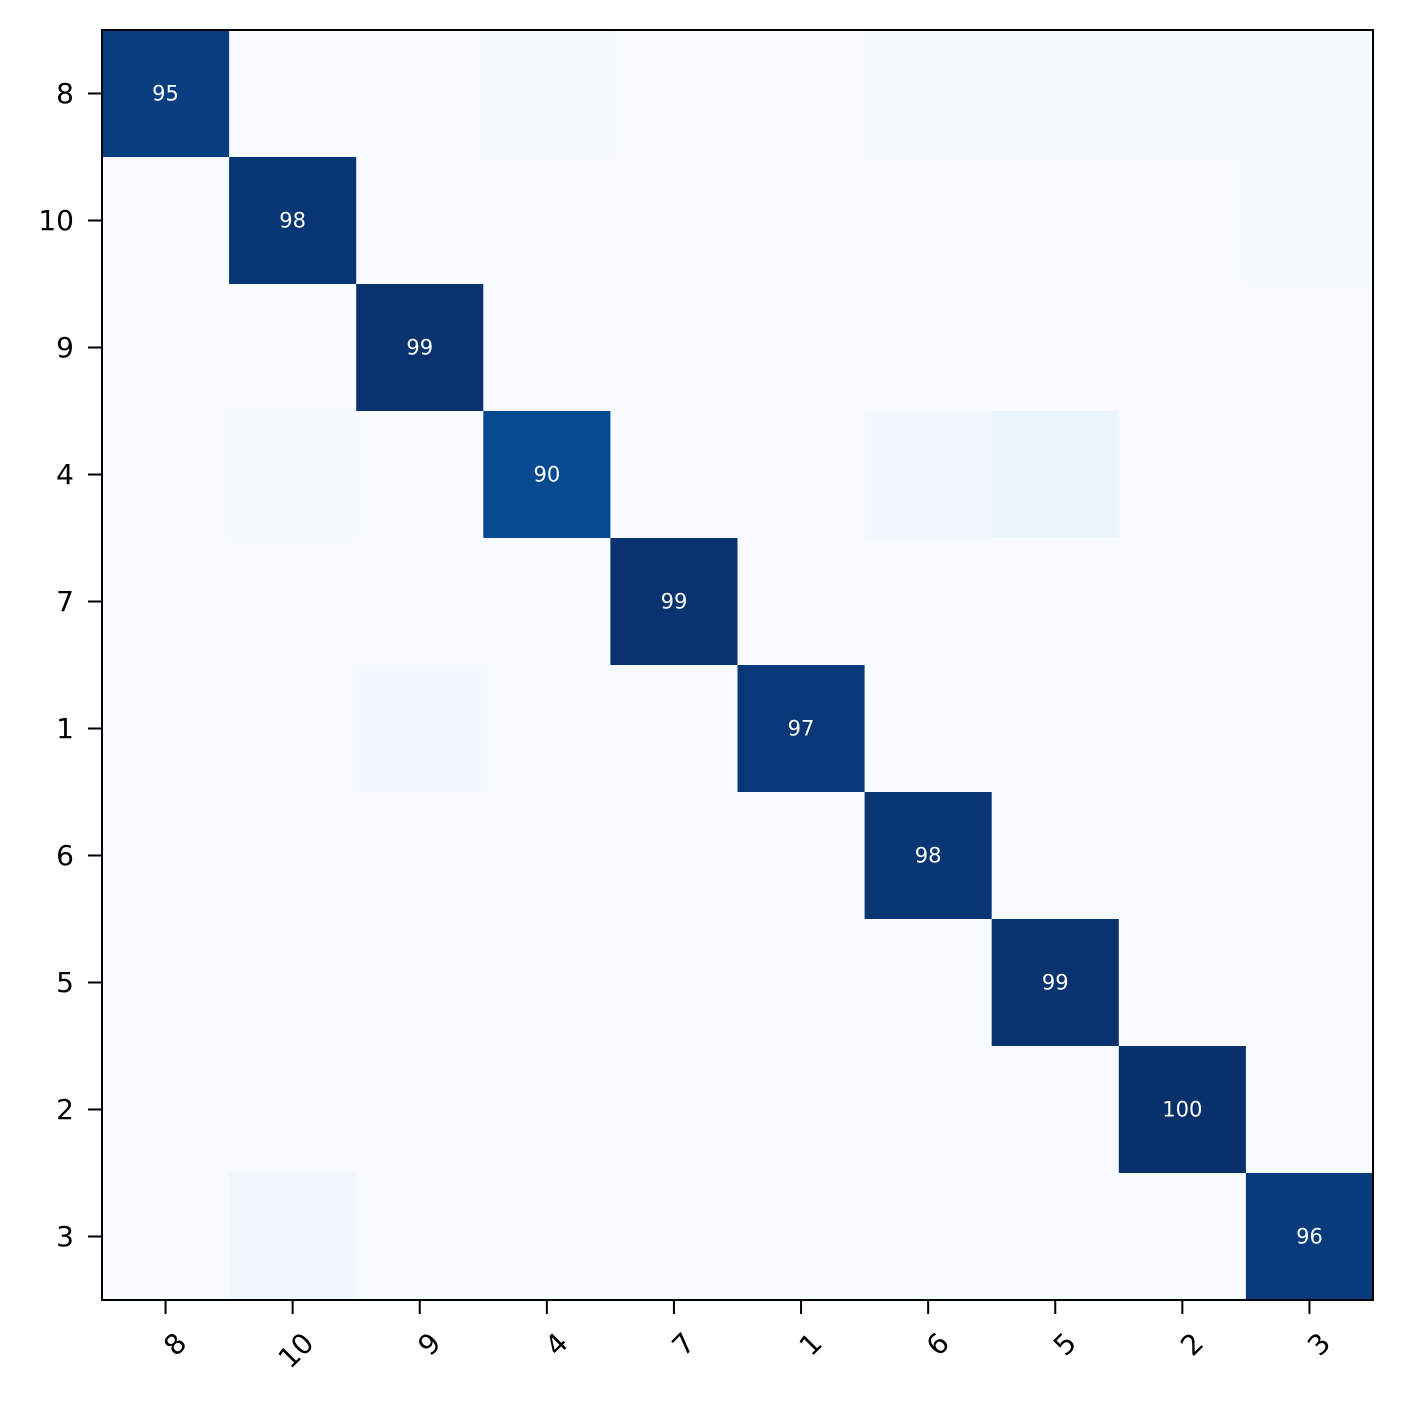 Image resolution: width=1402 pixels, height=1412 pixels. What do you see at coordinates (684, 1344) in the screenshot?
I see `x-tick-label: 7` at bounding box center [684, 1344].